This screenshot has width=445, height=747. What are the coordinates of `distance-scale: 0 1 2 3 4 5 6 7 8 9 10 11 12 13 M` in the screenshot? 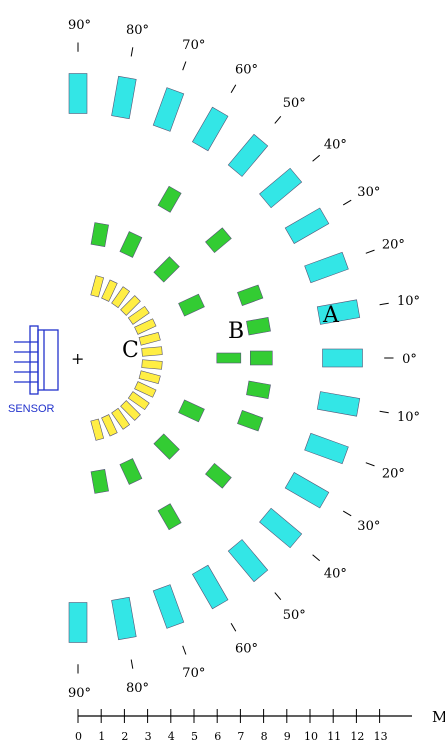 It's located at (260, 725).